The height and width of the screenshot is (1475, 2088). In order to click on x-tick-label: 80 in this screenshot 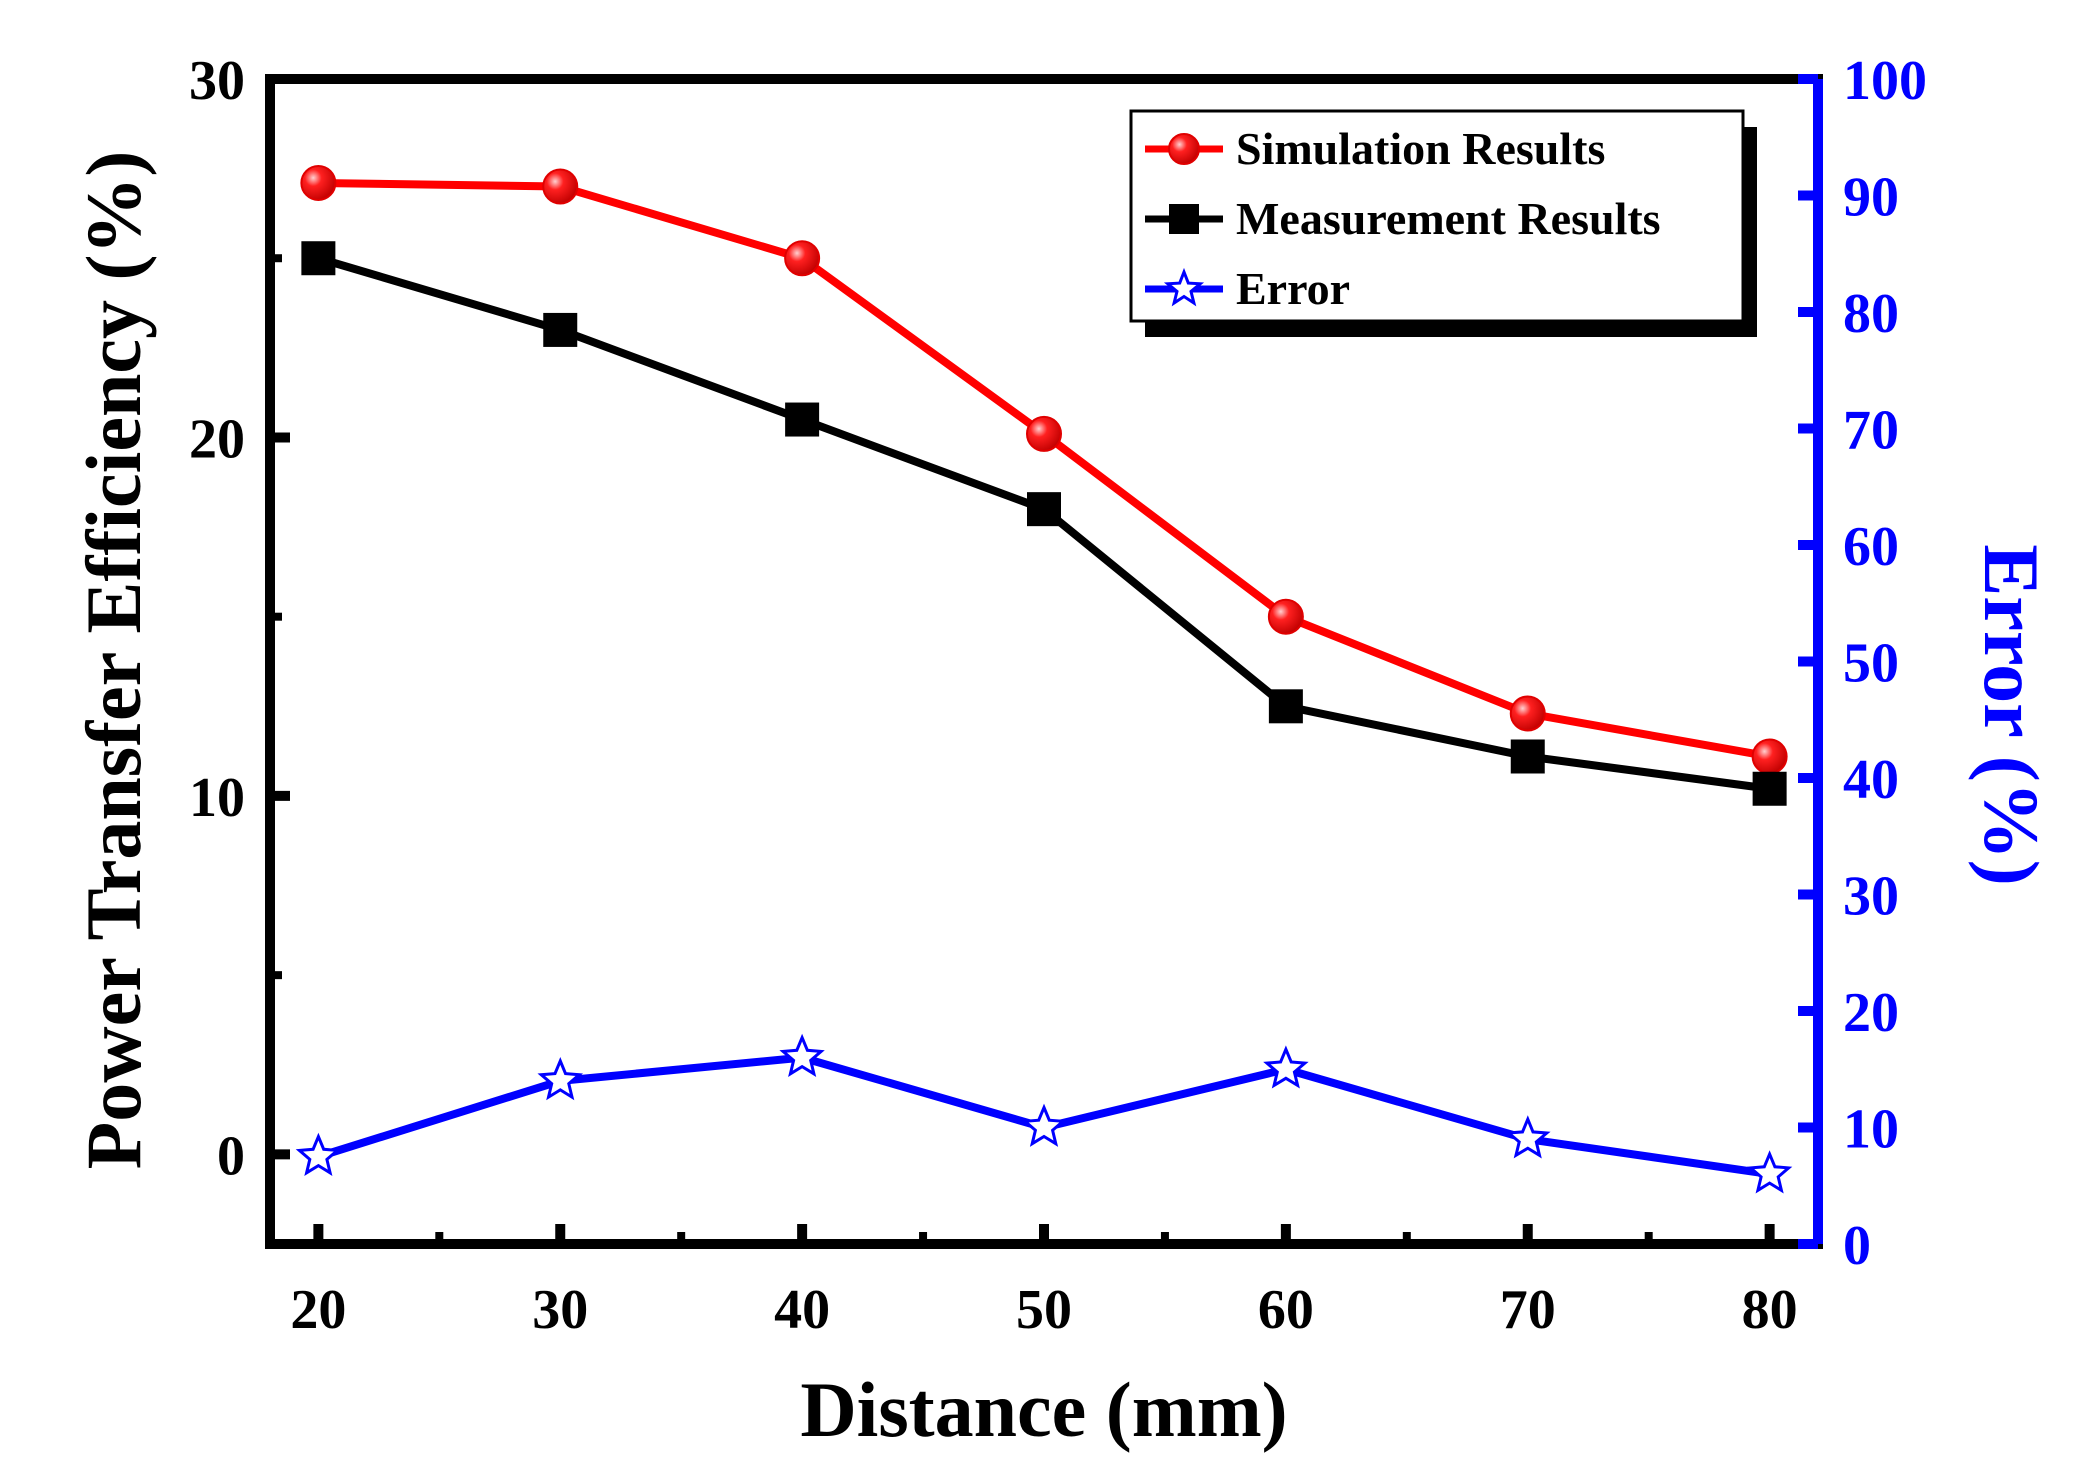, I will do `click(1770, 1310)`.